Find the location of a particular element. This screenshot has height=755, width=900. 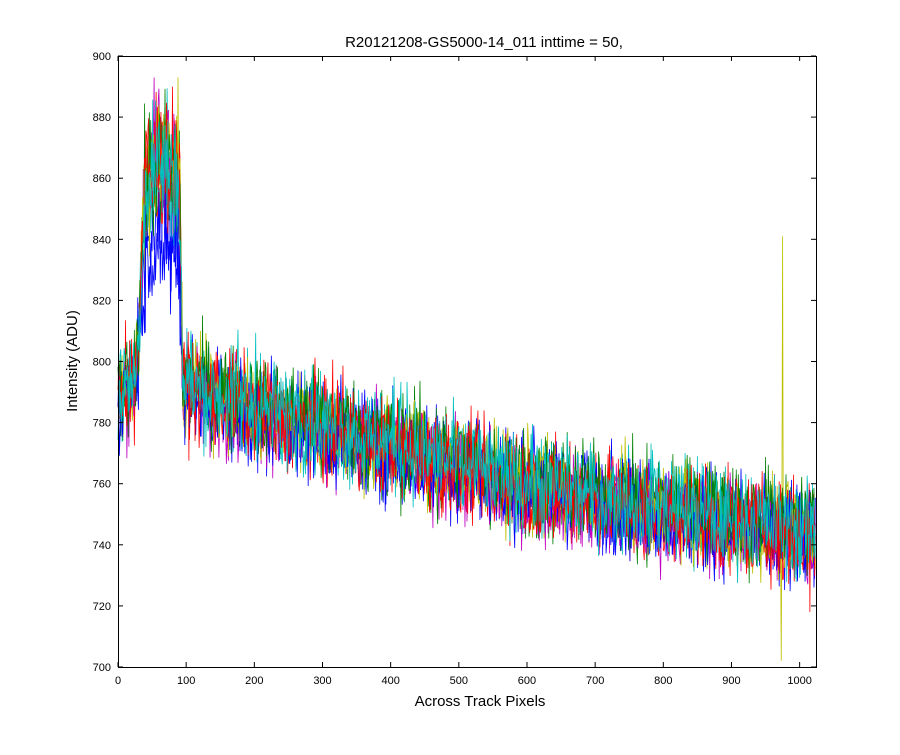

x-tick-label: 700 is located at coordinates (595, 681).